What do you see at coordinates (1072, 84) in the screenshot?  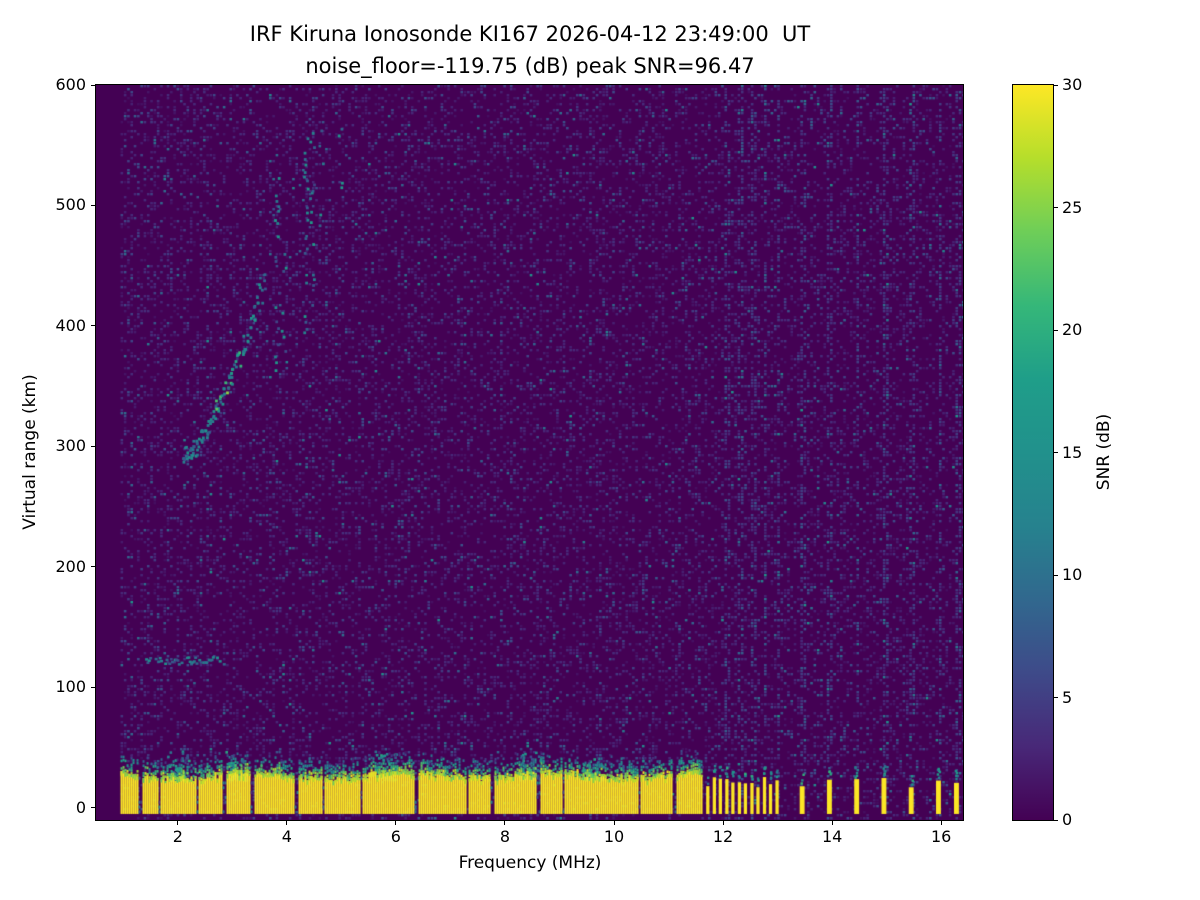 I see `colorbar-tick-label: 30` at bounding box center [1072, 84].